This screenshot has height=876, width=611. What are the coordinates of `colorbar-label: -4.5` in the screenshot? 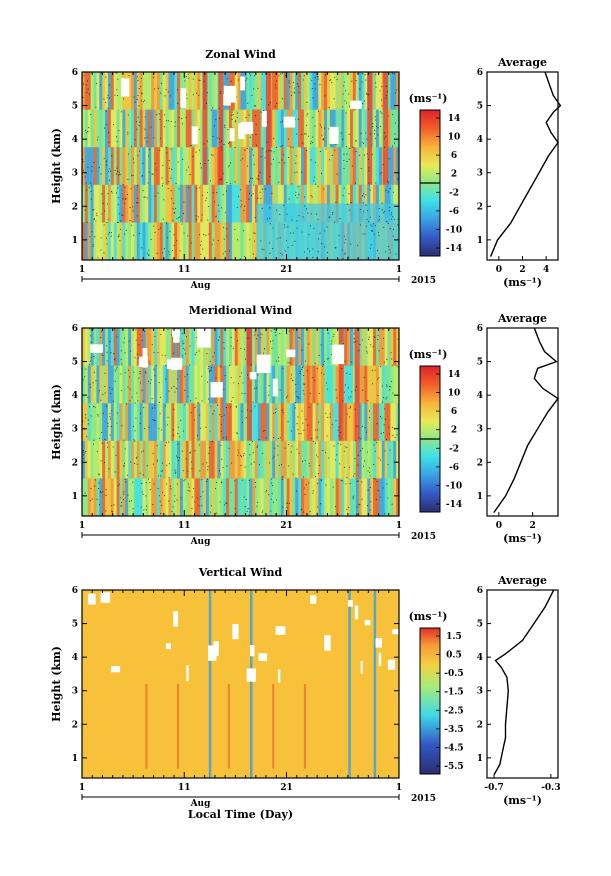 It's located at (453, 748).